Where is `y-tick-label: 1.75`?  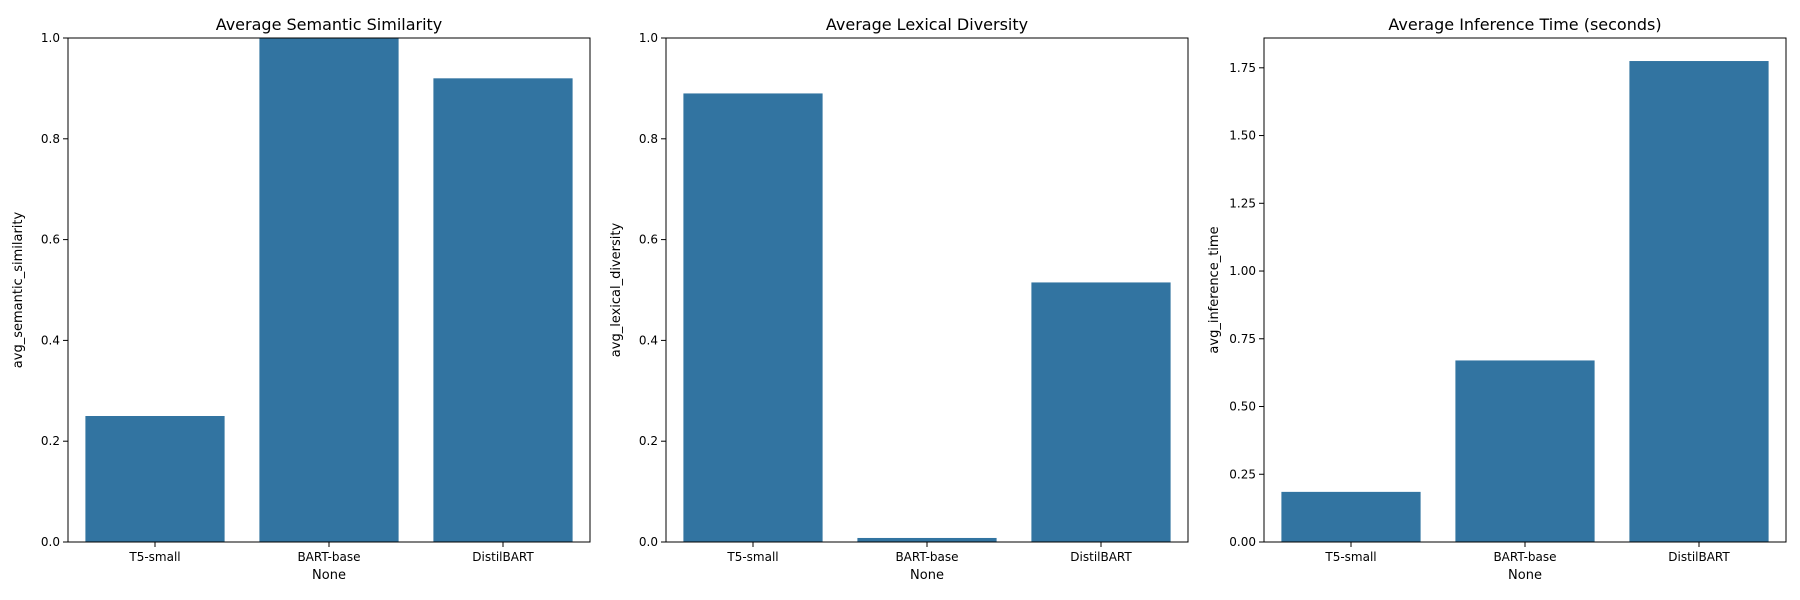 y-tick-label: 1.75 is located at coordinates (1242, 68).